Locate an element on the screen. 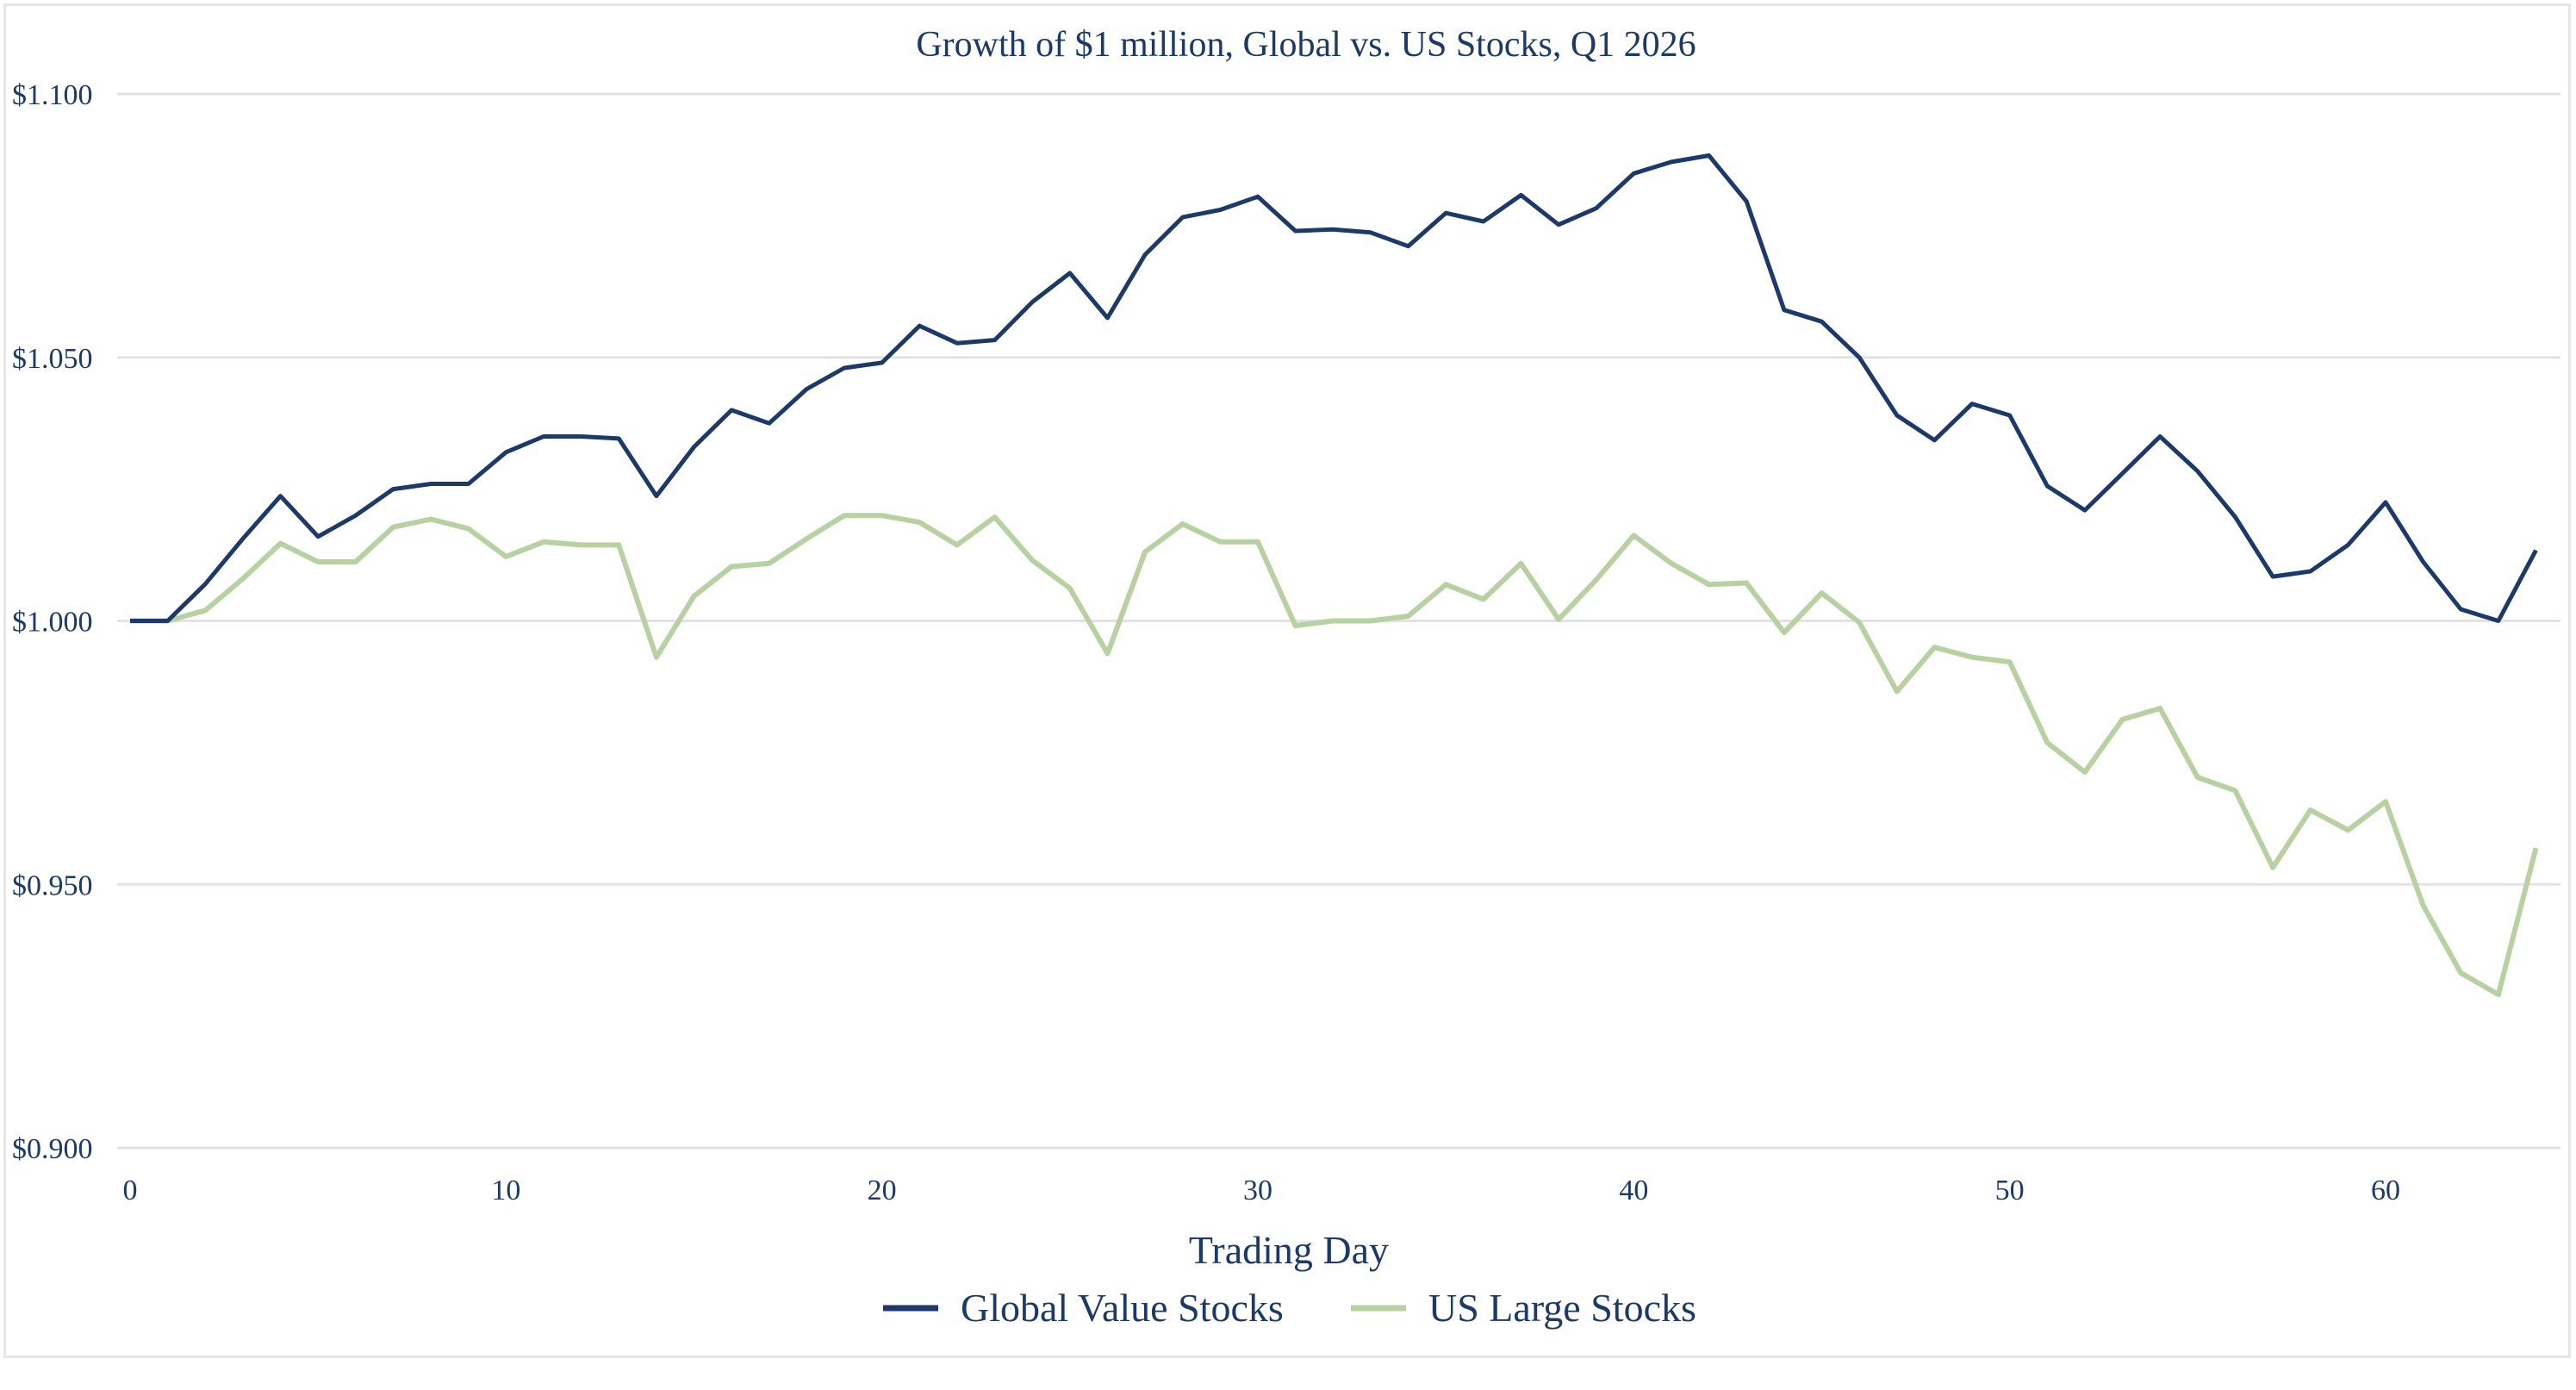 Image resolution: width=2576 pixels, height=1390 pixels. legend-label: US Large Stocks is located at coordinates (1562, 1308).